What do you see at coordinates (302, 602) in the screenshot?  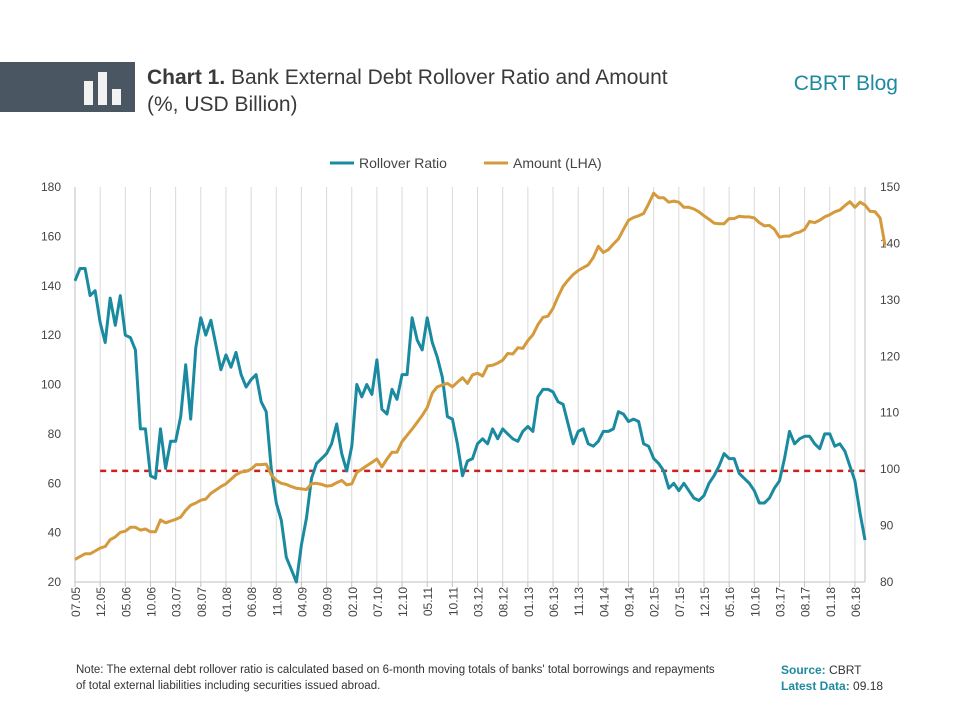 I see `x-tick-label: 04.09` at bounding box center [302, 602].